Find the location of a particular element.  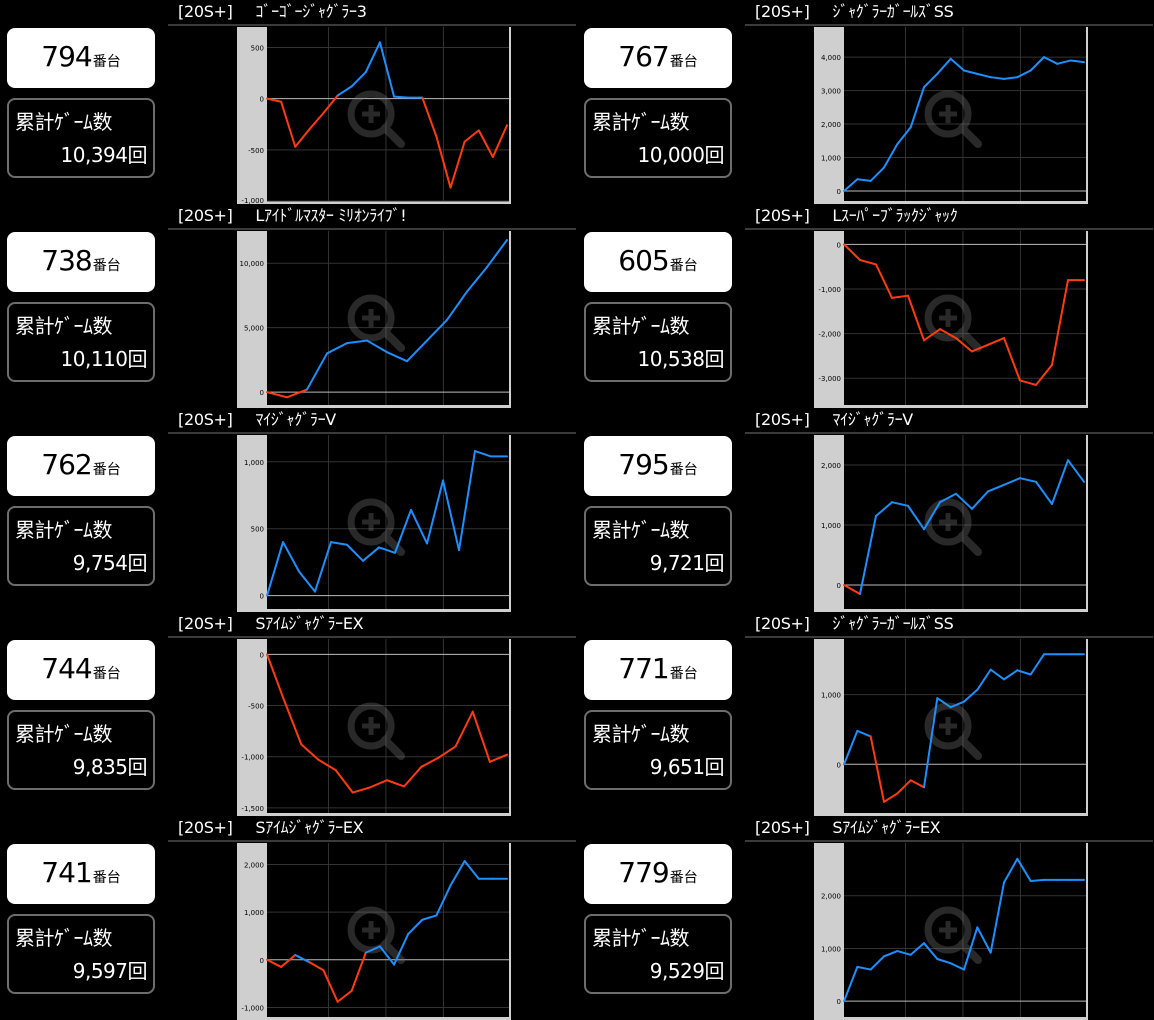

unit-number-button: 771番台 is located at coordinates (658, 670).